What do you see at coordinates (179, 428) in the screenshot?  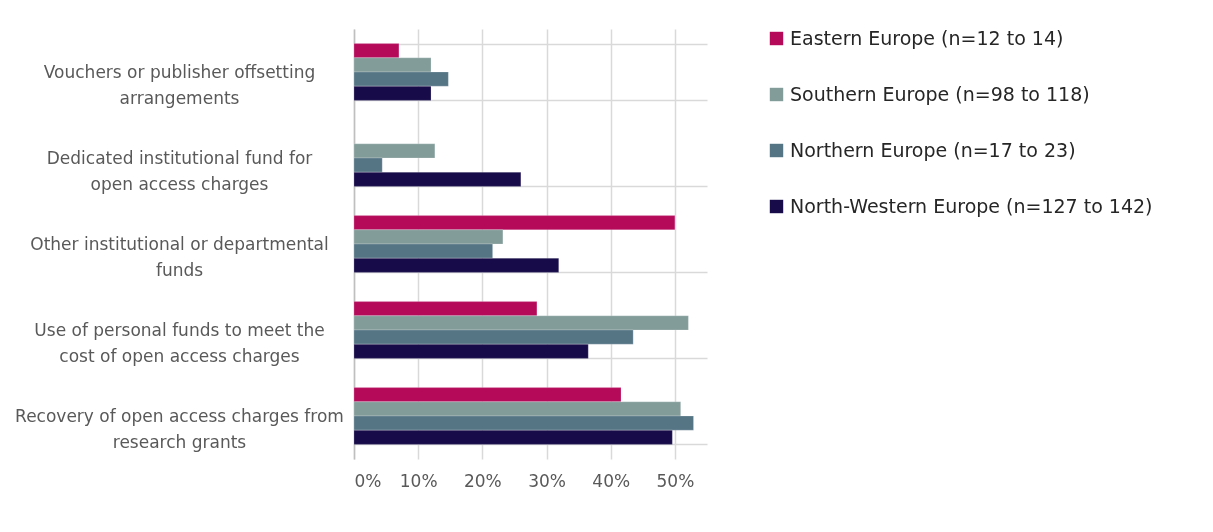 I see `y-tick-label: Recovery of open access charges from research grants` at bounding box center [179, 428].